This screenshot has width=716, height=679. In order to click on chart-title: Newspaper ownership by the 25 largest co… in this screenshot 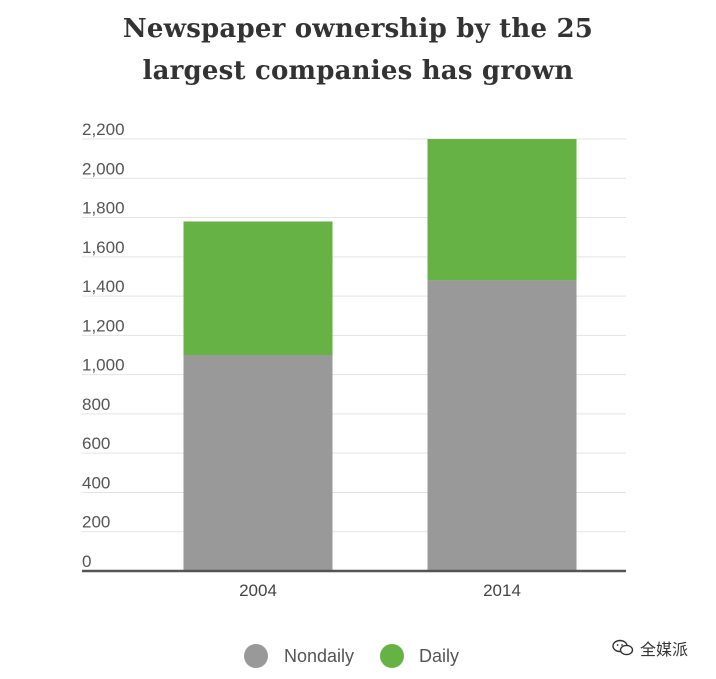, I will do `click(358, 50)`.